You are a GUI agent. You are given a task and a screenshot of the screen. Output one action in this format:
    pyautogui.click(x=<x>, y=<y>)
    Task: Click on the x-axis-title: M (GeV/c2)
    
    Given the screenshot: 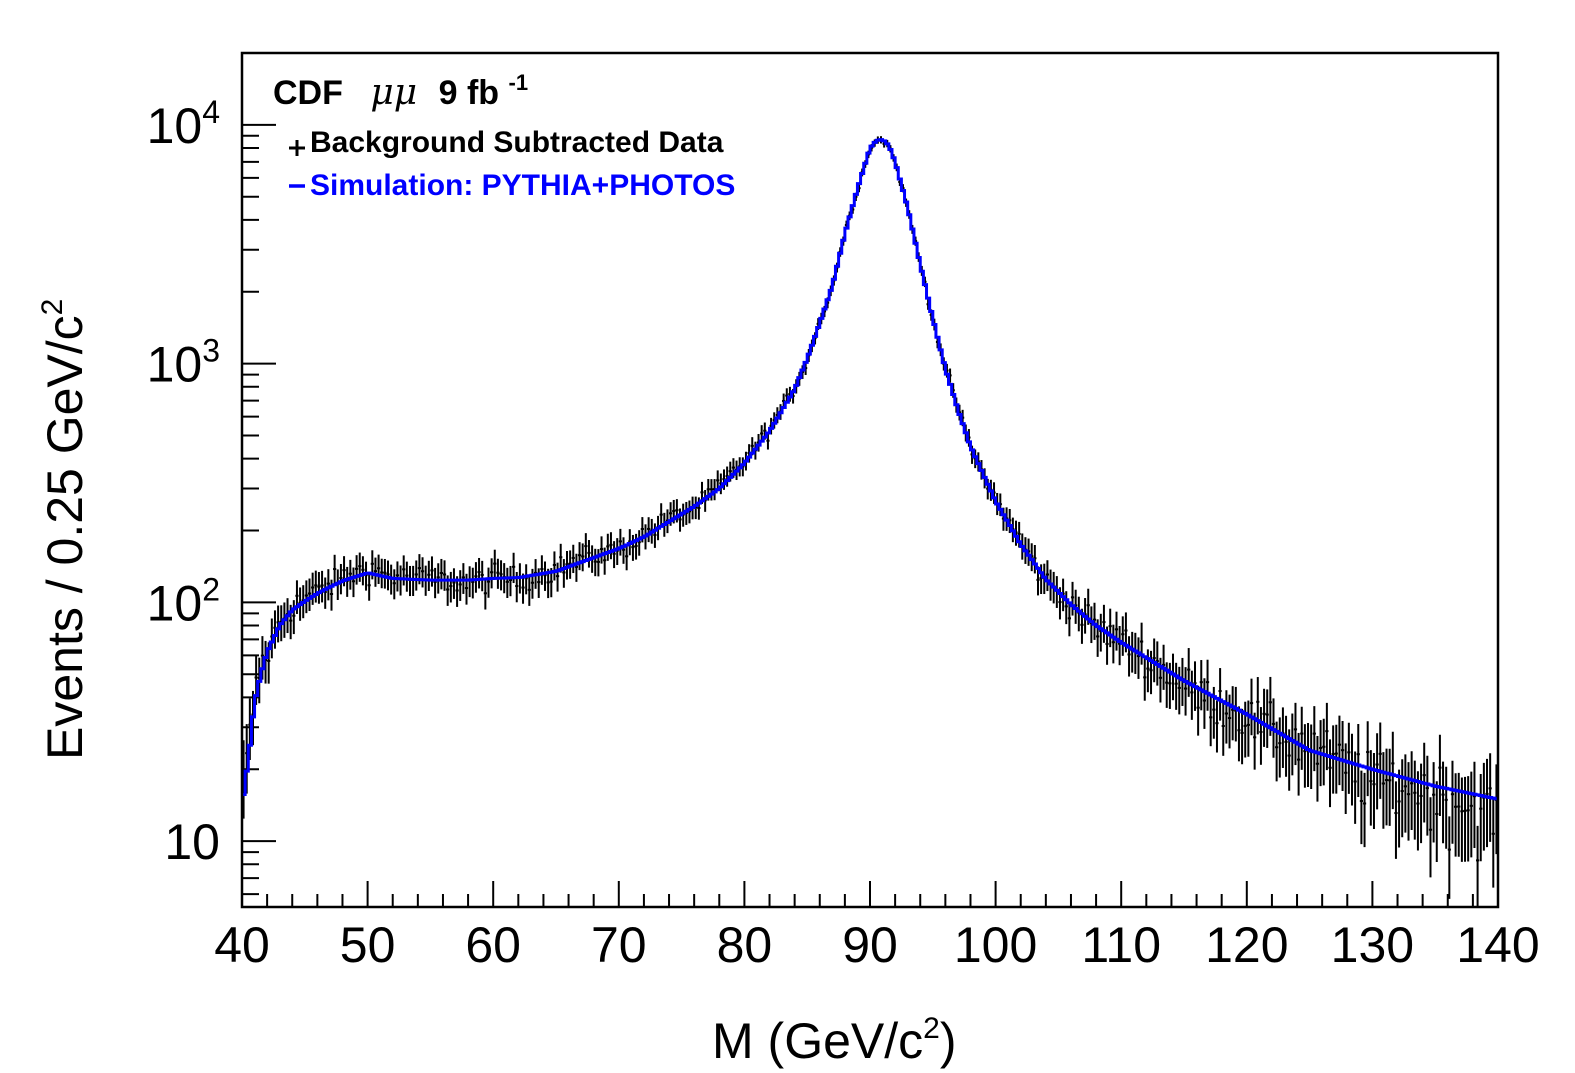 What is the action you would take?
    pyautogui.click(x=834, y=1040)
    